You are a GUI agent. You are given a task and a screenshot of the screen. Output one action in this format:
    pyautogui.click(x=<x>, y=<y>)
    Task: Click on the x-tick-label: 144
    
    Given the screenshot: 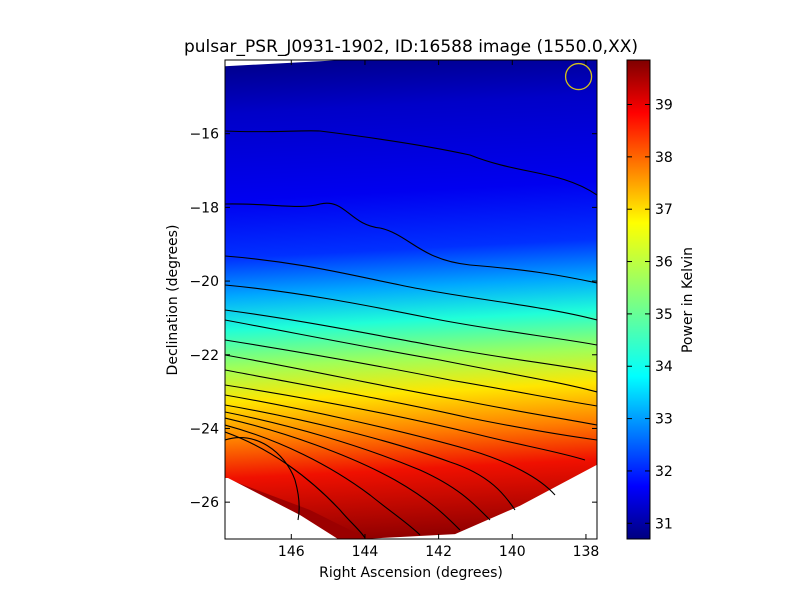 What is the action you would take?
    pyautogui.click(x=365, y=552)
    